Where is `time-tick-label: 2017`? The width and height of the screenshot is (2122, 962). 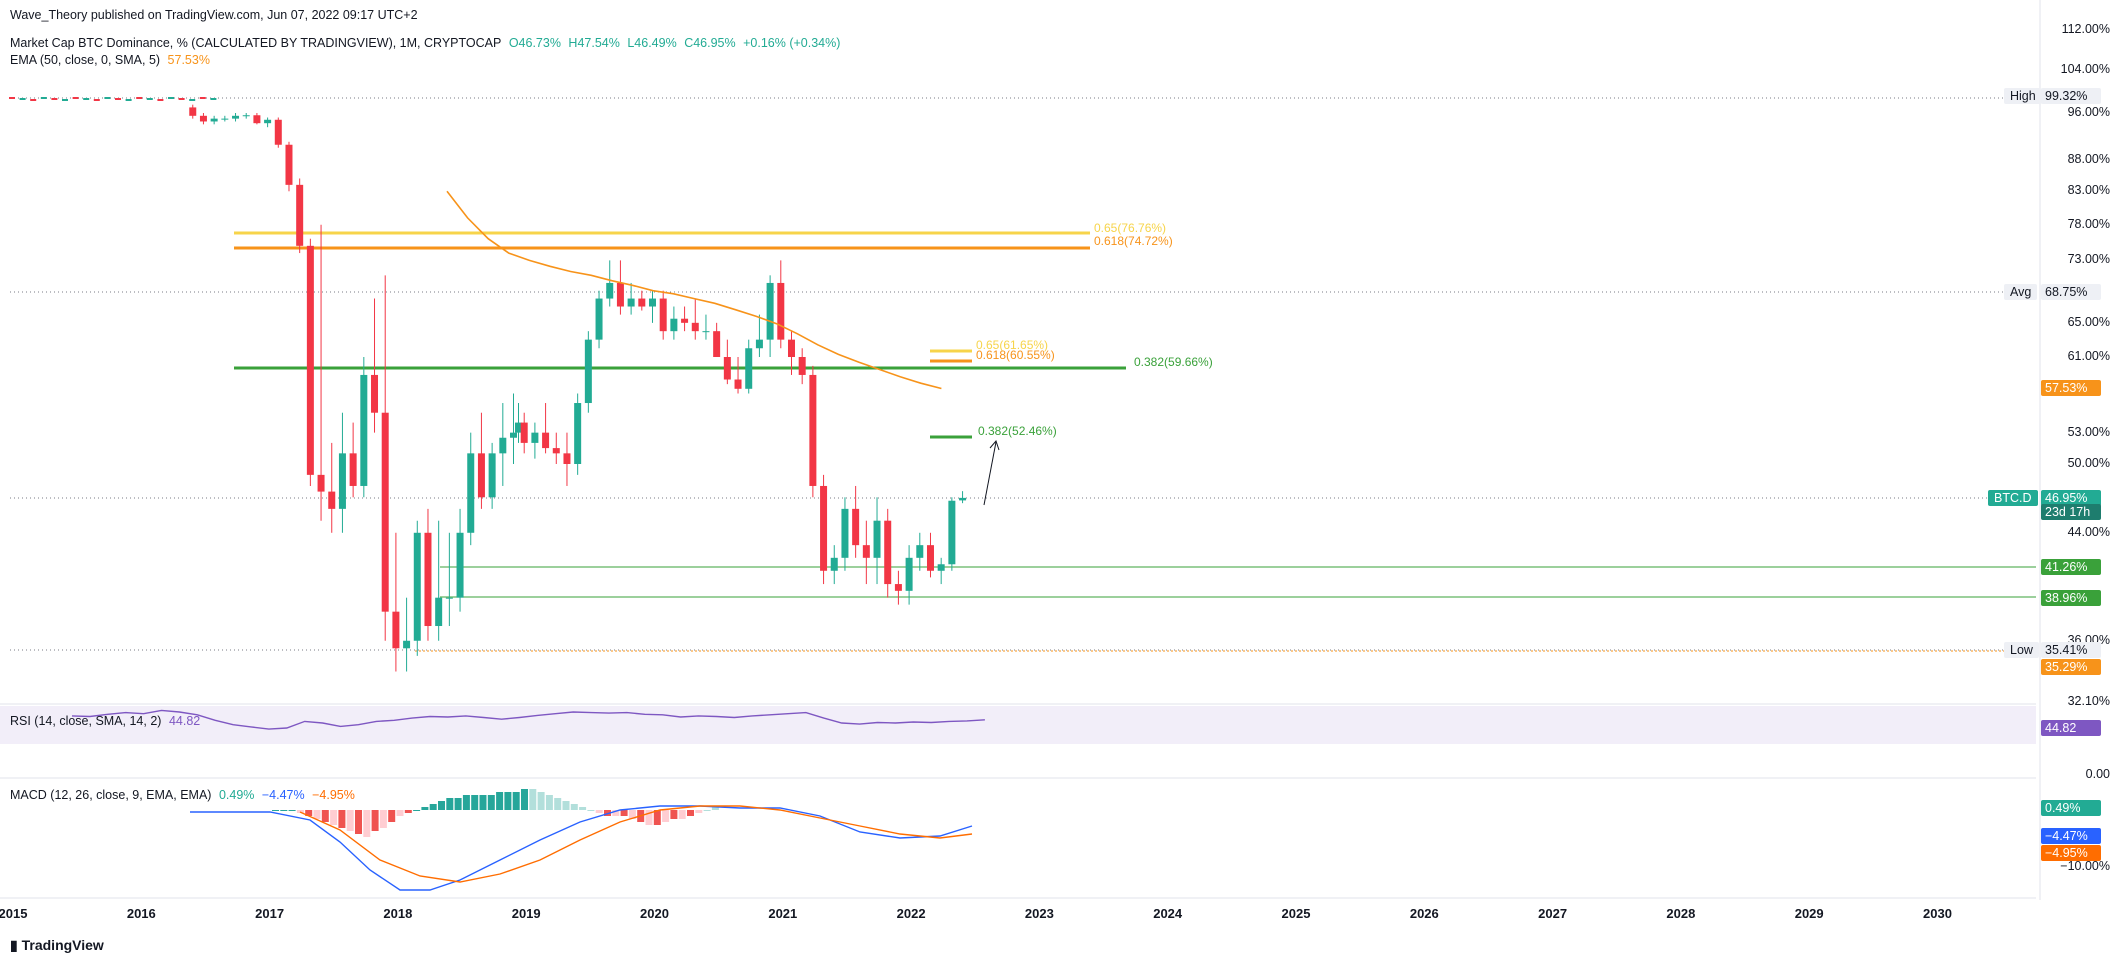
time-tick-label: 2017 is located at coordinates (270, 913).